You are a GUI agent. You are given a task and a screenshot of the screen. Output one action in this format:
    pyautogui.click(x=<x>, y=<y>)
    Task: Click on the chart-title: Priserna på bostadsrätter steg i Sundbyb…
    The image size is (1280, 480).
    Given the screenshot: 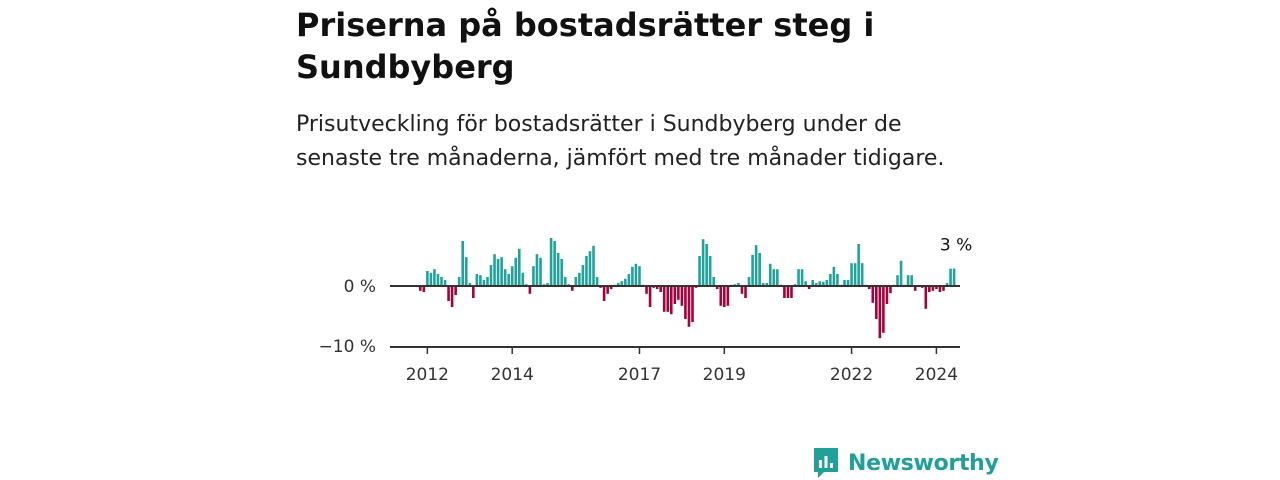 What is the action you would take?
    pyautogui.click(x=585, y=46)
    